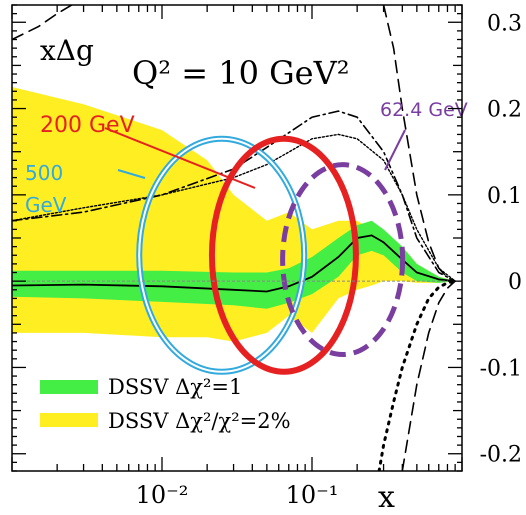  What do you see at coordinates (501, 455) in the screenshot?
I see `y-tick-label: -0.2` at bounding box center [501, 455].